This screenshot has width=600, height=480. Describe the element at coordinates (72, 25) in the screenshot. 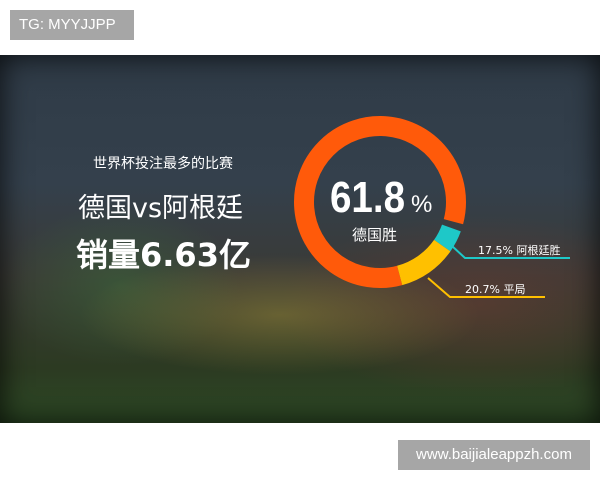

I see `watermark-top: TG: MYYJJPP` at that location.